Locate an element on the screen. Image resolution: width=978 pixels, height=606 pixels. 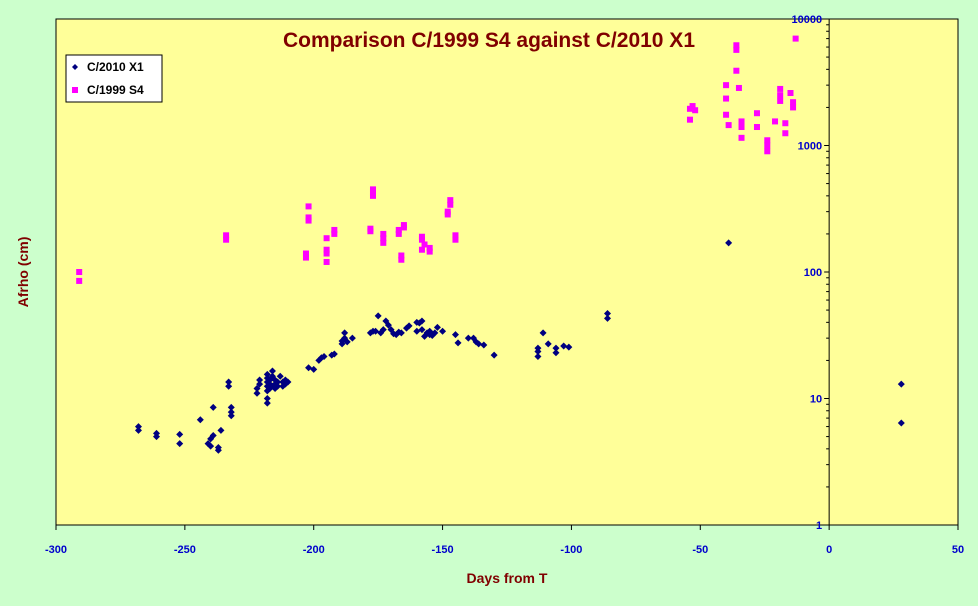
x-tick-label: -150 is located at coordinates (443, 550).